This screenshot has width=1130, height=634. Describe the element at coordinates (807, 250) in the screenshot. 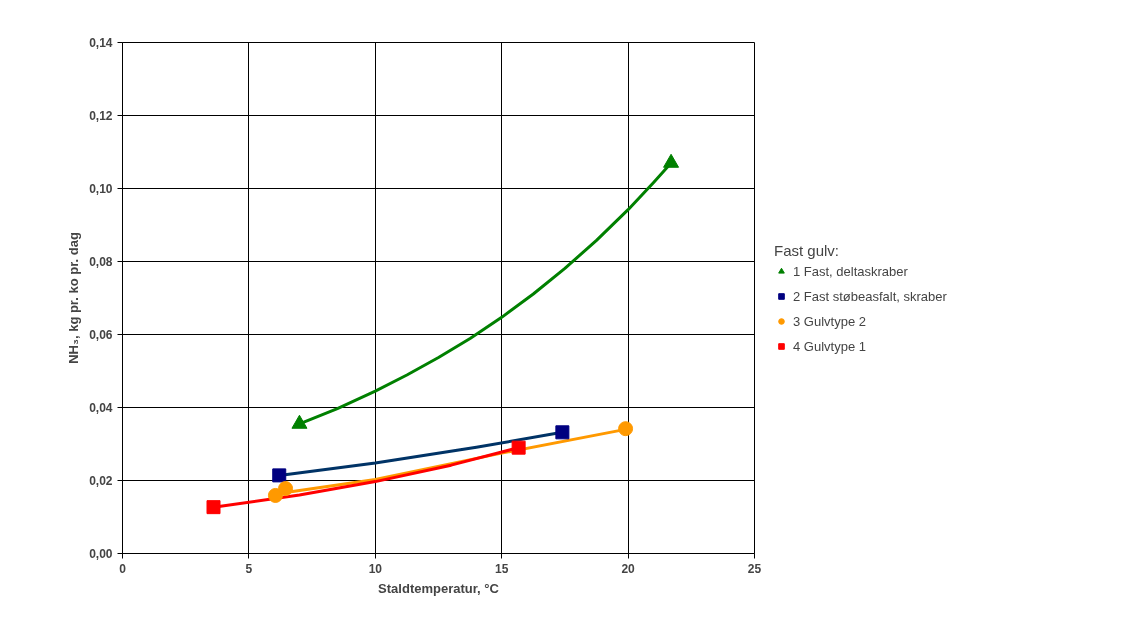

I see `legend-title: Fast gulv:` at that location.